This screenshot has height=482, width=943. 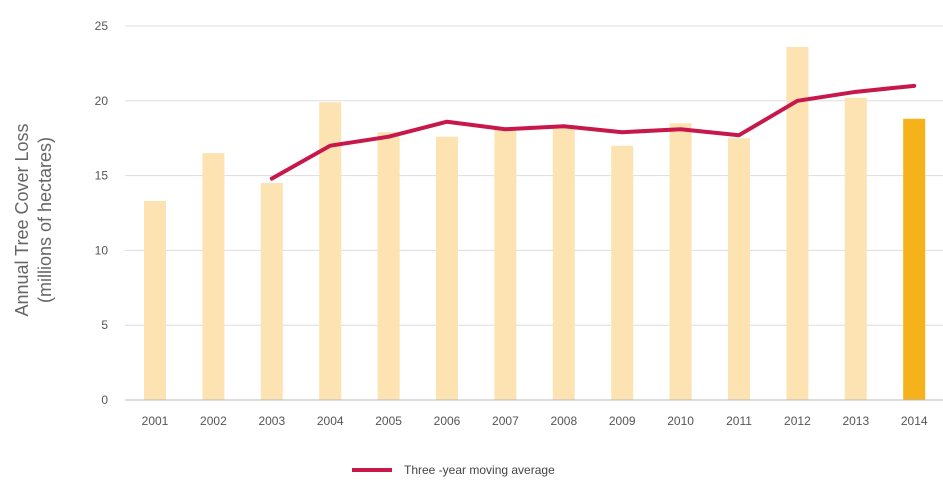 What do you see at coordinates (797, 421) in the screenshot?
I see `x-tick-label: 2012` at bounding box center [797, 421].